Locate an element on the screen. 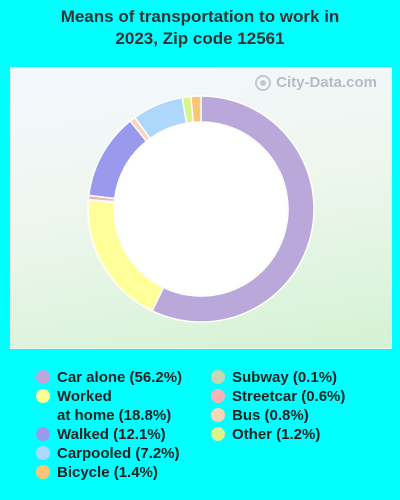  legend-item: Other (1.2%) is located at coordinates (265, 434).